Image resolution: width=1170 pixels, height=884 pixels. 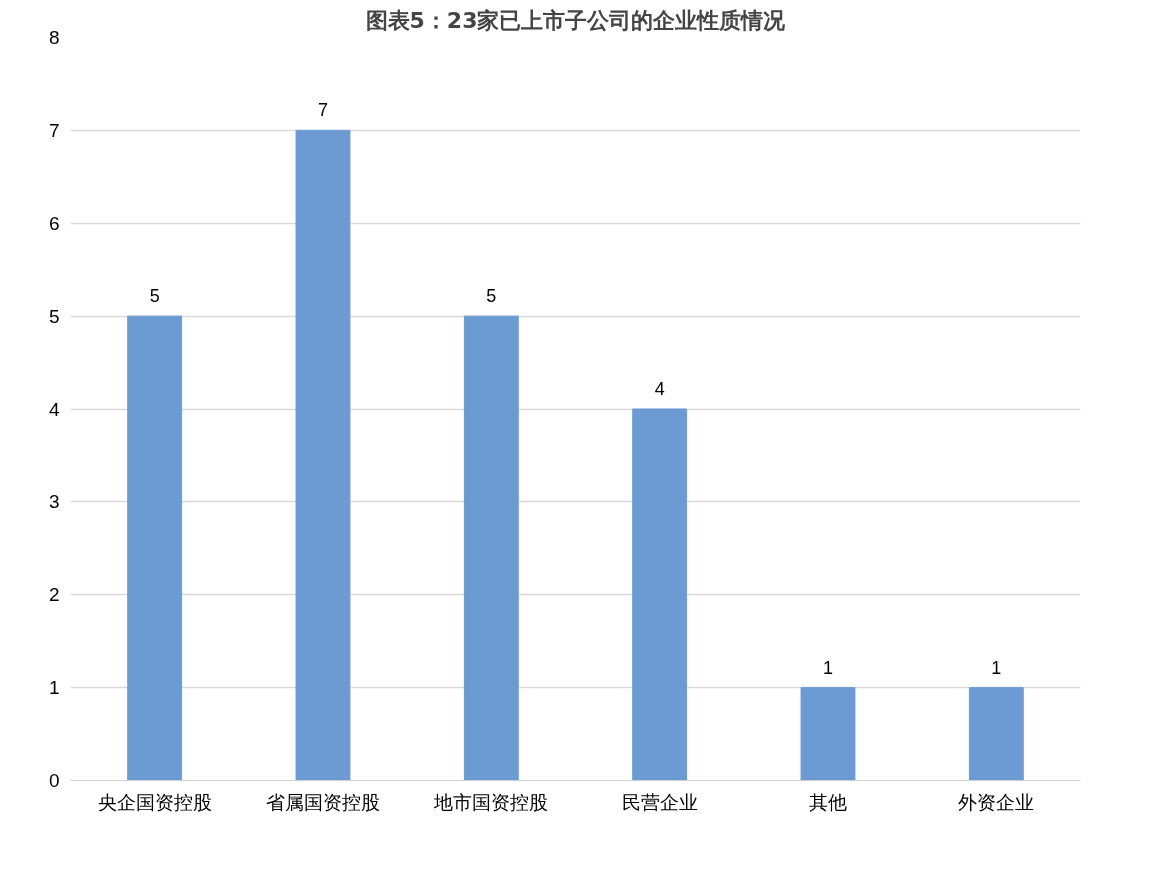 What do you see at coordinates (996, 802) in the screenshot?
I see `x-tick-label: 外资企业` at bounding box center [996, 802].